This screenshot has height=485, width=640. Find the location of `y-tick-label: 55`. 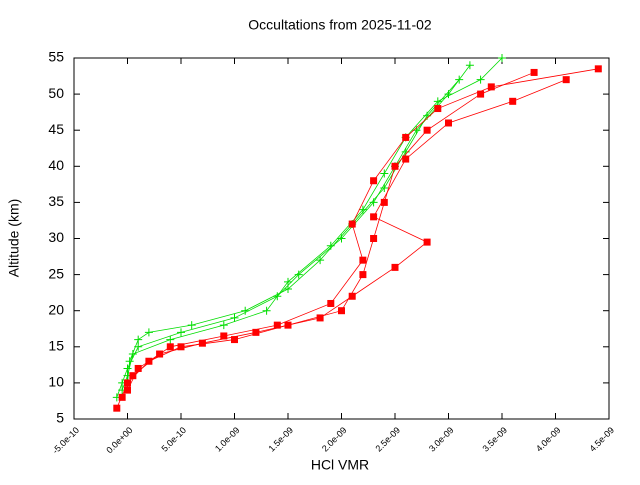

y-tick-label: 55 is located at coordinates (56, 57).